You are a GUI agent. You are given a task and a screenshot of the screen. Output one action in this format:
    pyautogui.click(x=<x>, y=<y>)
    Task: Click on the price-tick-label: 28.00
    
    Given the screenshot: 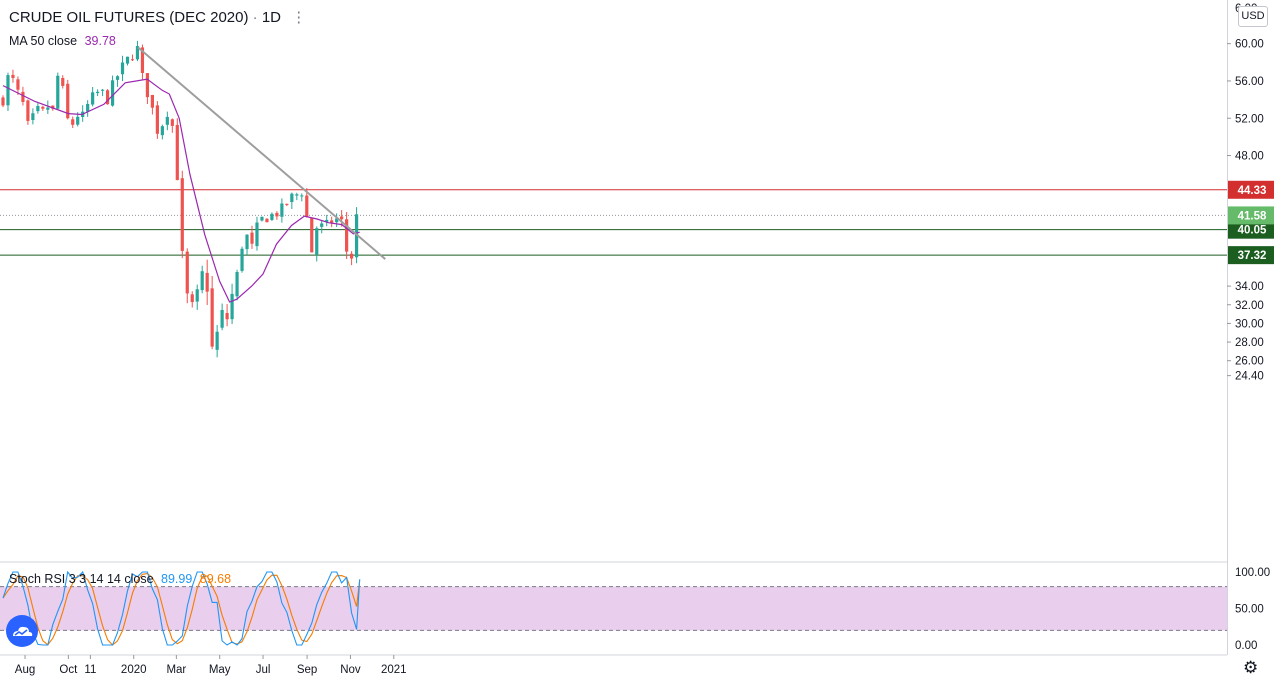 What is the action you would take?
    pyautogui.click(x=1249, y=343)
    